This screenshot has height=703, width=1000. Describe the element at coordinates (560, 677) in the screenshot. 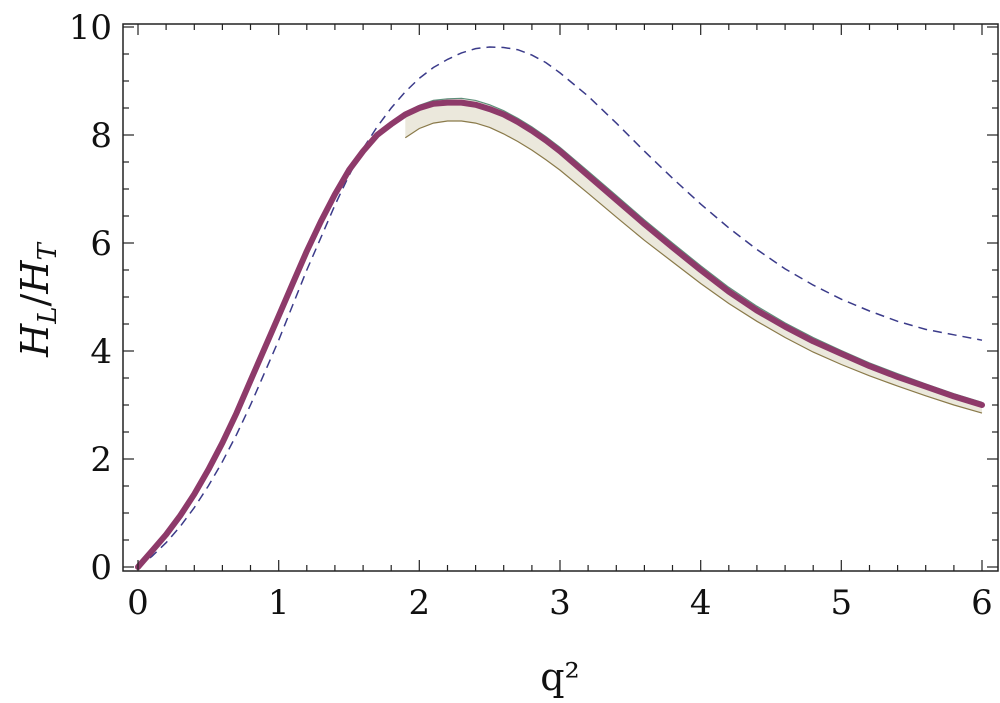

I see `x-axis-label: q²` at that location.